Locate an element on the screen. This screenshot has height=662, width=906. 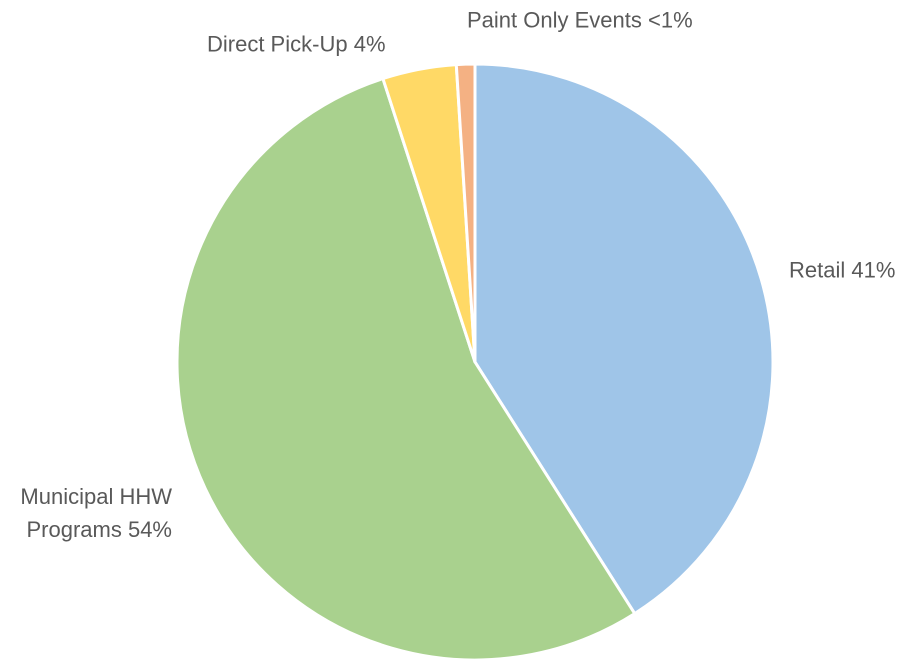
category-label: Municipal HHW Programs is located at coordinates (96, 513).